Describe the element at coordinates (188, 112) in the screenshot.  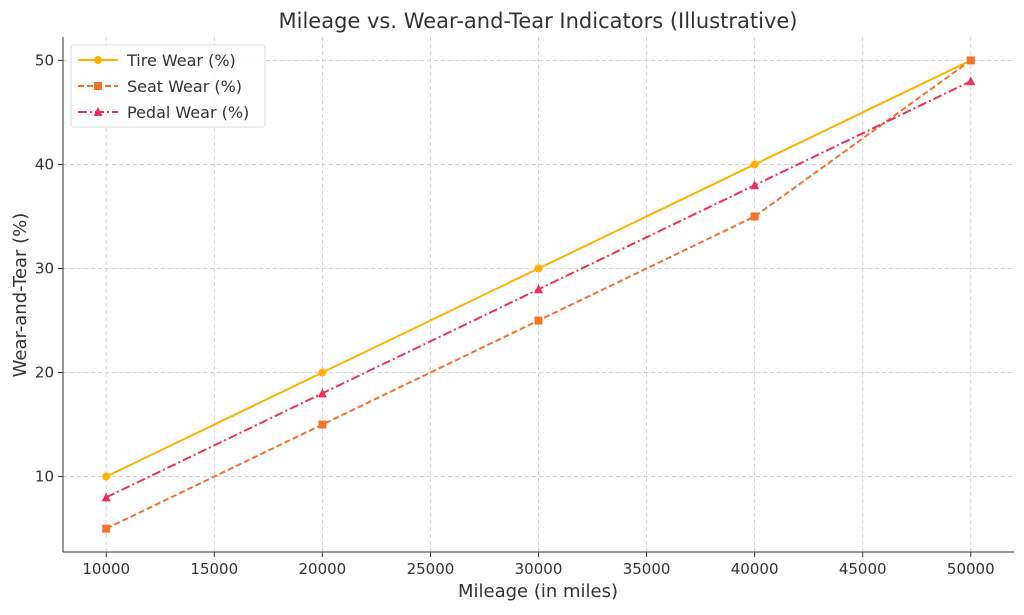
I see `legend-label: Pedal Wear (%)` at that location.